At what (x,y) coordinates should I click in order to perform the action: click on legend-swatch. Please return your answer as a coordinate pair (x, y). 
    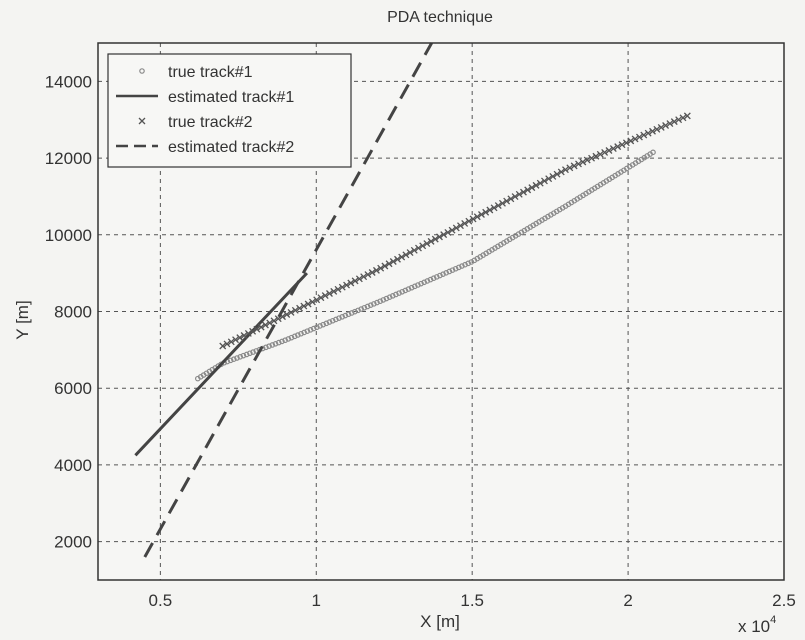
    Looking at the image, I should click on (142, 71).